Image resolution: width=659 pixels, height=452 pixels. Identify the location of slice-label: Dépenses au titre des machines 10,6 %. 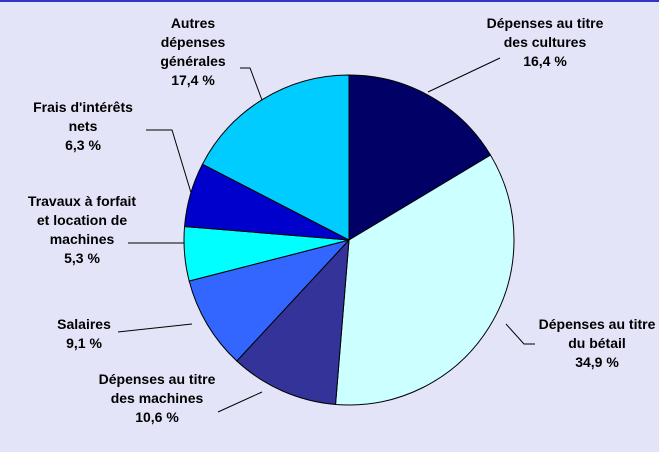
(157, 398).